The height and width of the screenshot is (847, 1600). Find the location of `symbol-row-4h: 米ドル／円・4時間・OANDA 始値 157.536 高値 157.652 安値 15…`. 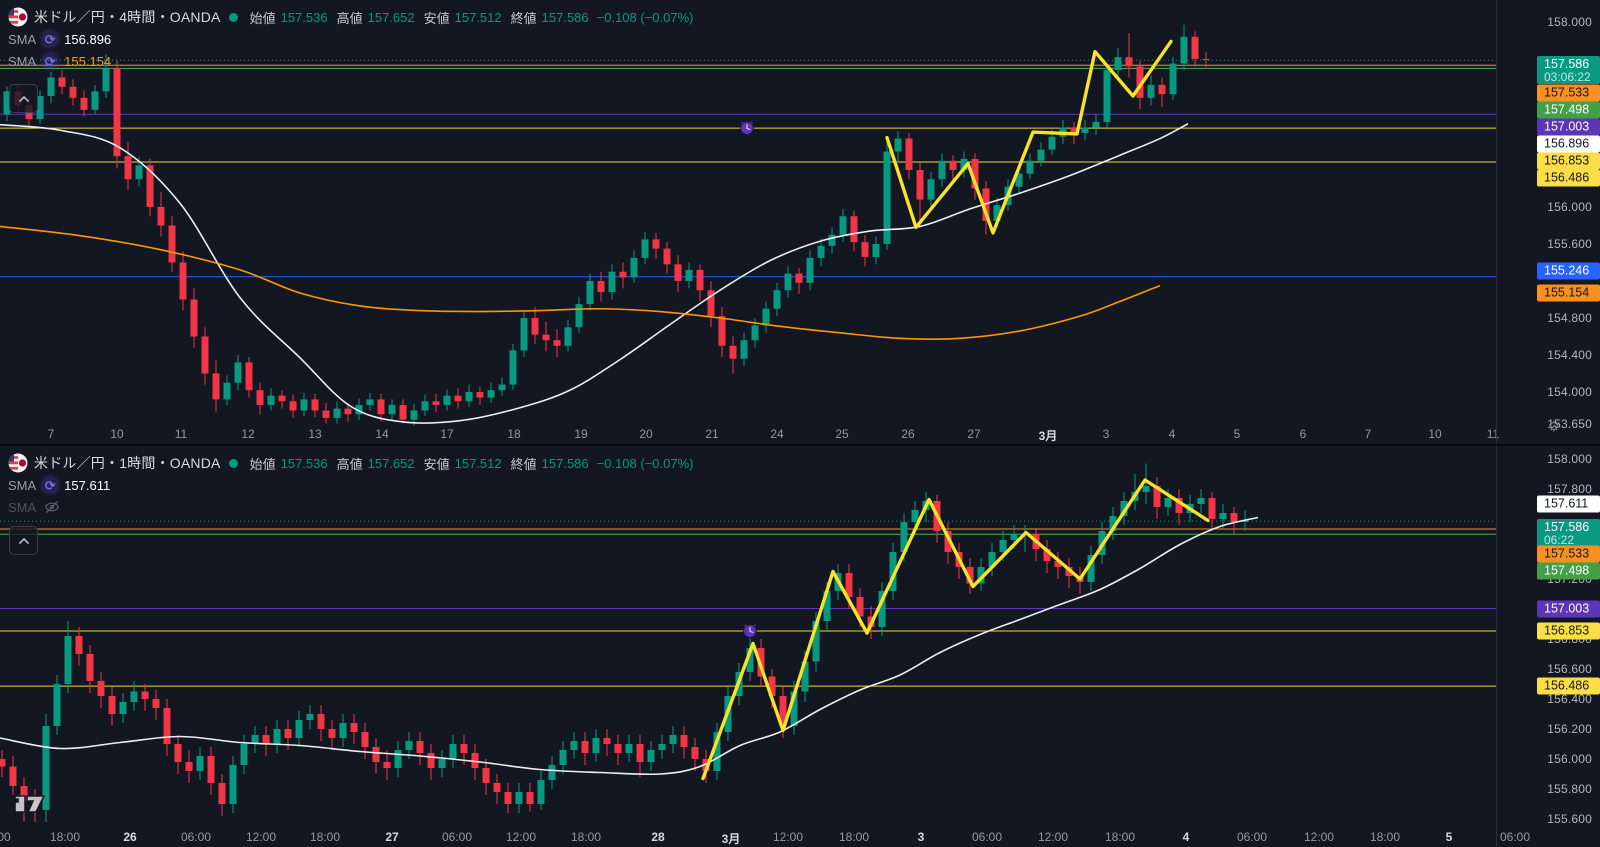

symbol-row-4h: 米ドル／円・4時間・OANDA 始値 157.536 高値 157.652 安値 15… is located at coordinates (351, 17).